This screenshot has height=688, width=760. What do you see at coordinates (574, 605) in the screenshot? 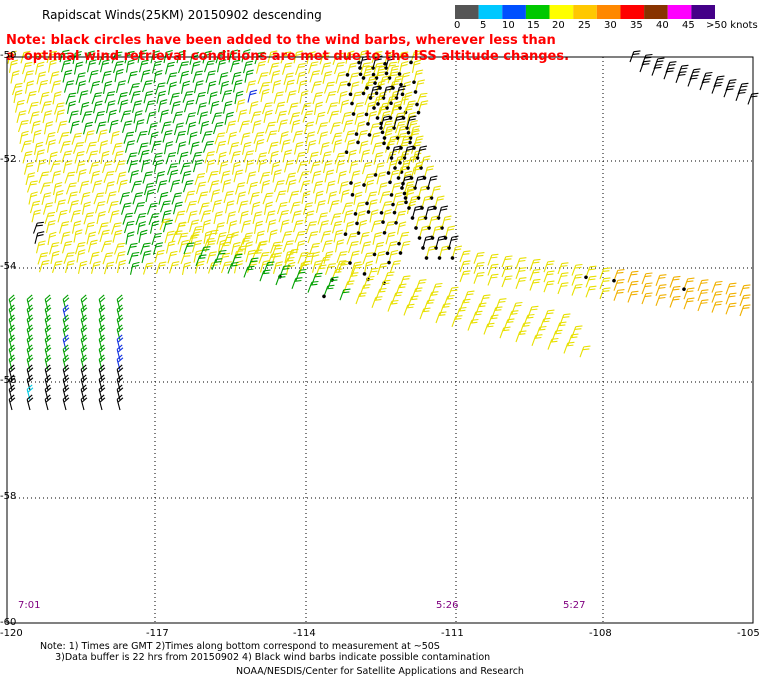
I see `time-label-527: 5:27` at bounding box center [574, 605].